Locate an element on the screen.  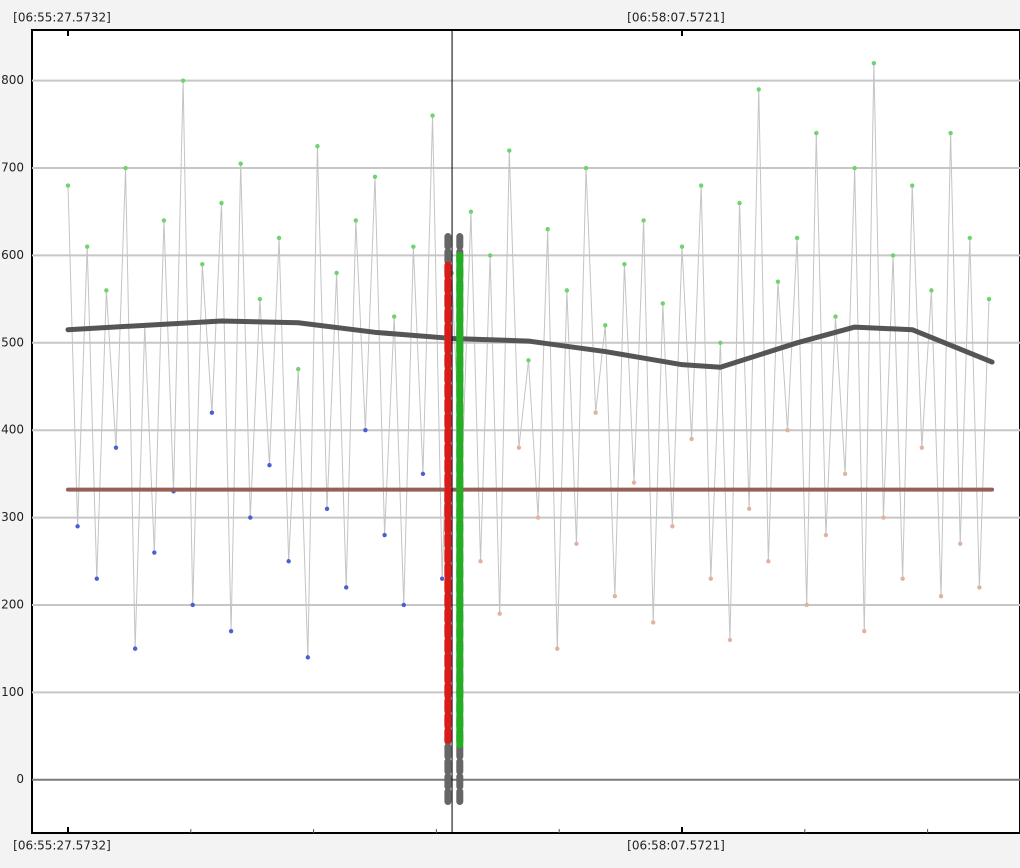
x-tick-label: [06:58:07.5721] is located at coordinates (676, 846).